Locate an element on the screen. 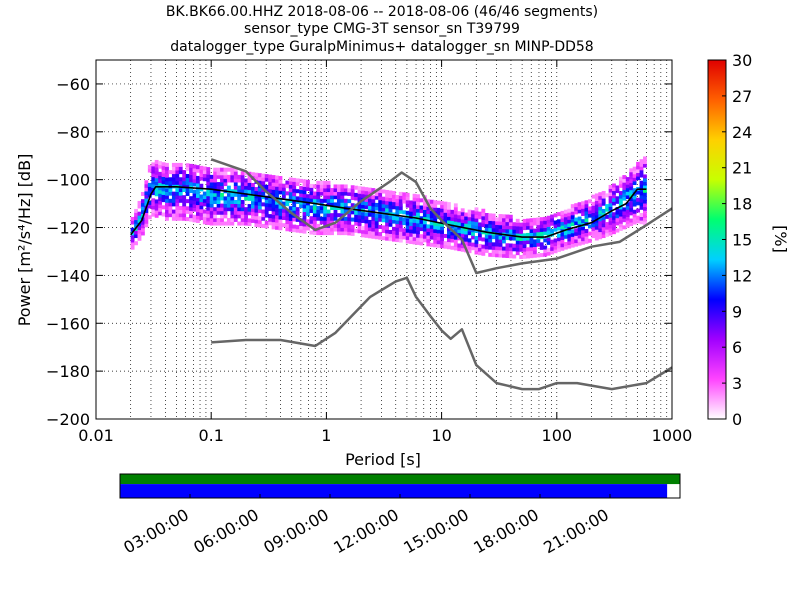 The height and width of the screenshot is (600, 800). colorbar-tick-label: 27 is located at coordinates (742, 96).